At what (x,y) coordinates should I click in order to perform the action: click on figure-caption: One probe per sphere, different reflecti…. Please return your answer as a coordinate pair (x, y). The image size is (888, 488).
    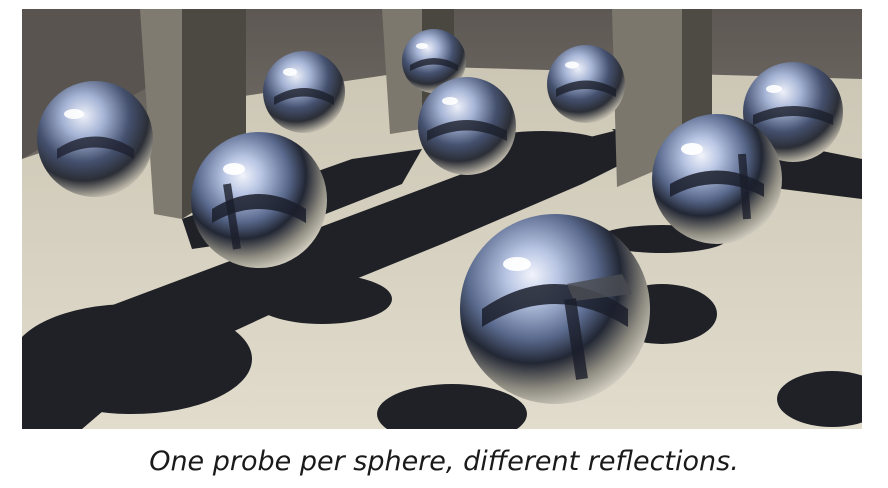
    Looking at the image, I should click on (444, 461).